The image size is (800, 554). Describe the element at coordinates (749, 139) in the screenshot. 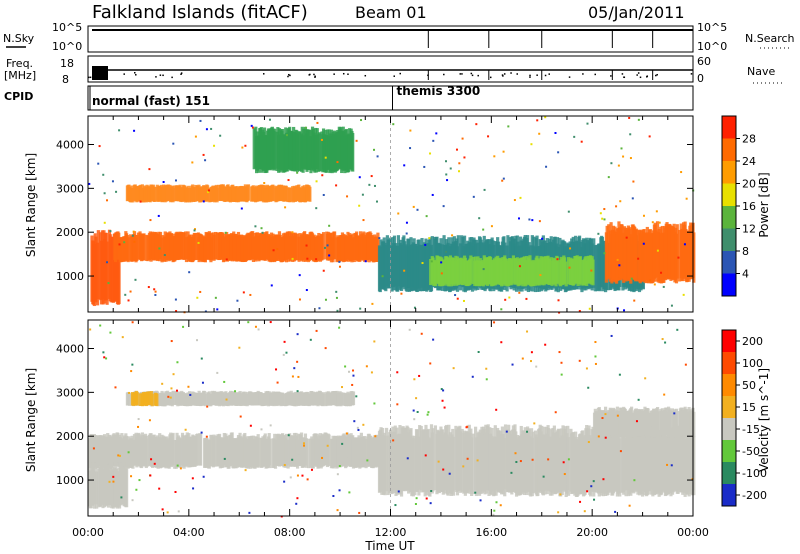

I see `colorbar-tick-label: 28` at that location.